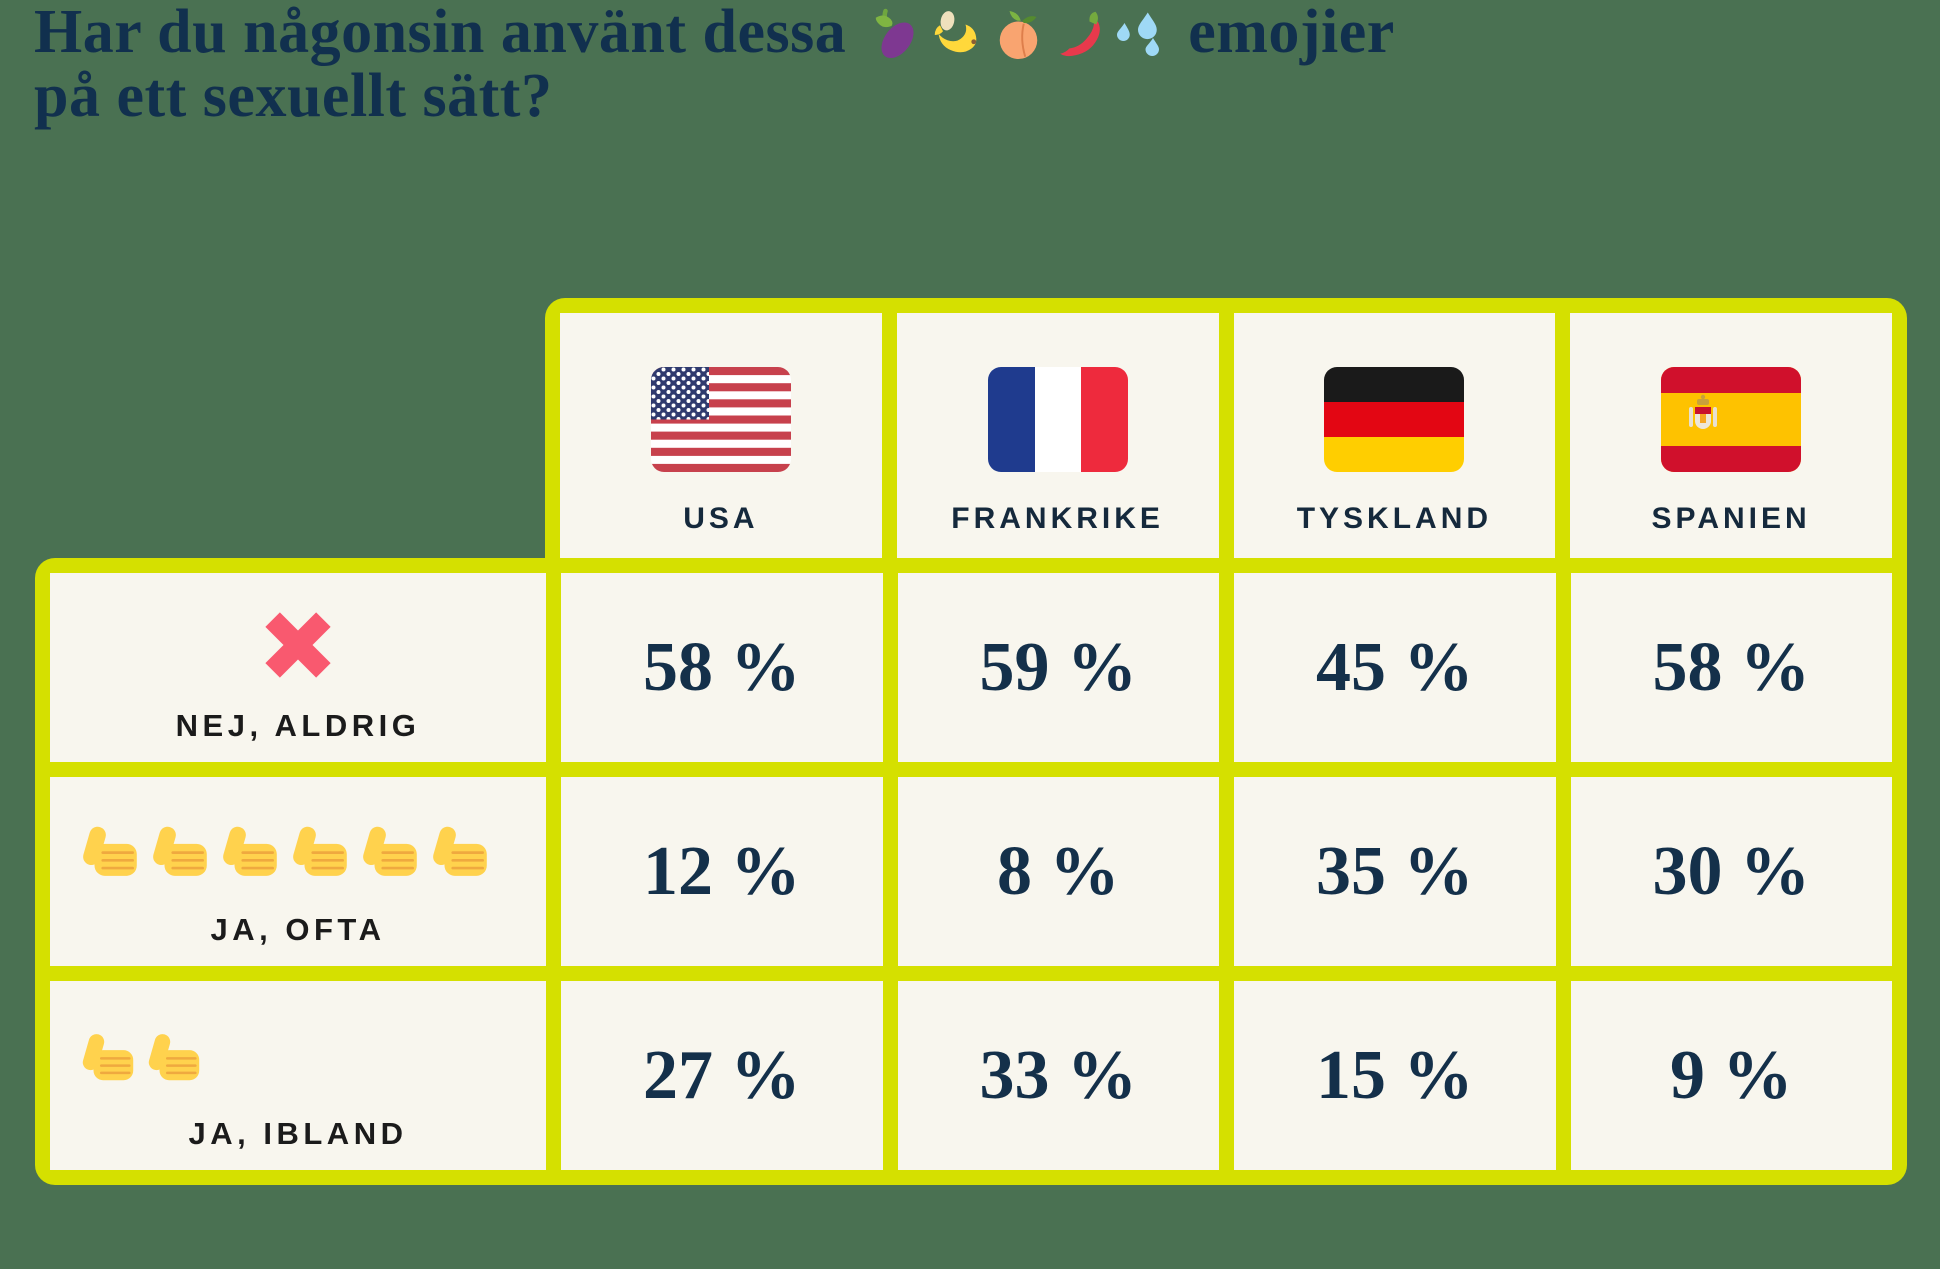 Image resolution: width=1940 pixels, height=1269 pixels. I want to click on table-cell: 27 %, so click(722, 1075).